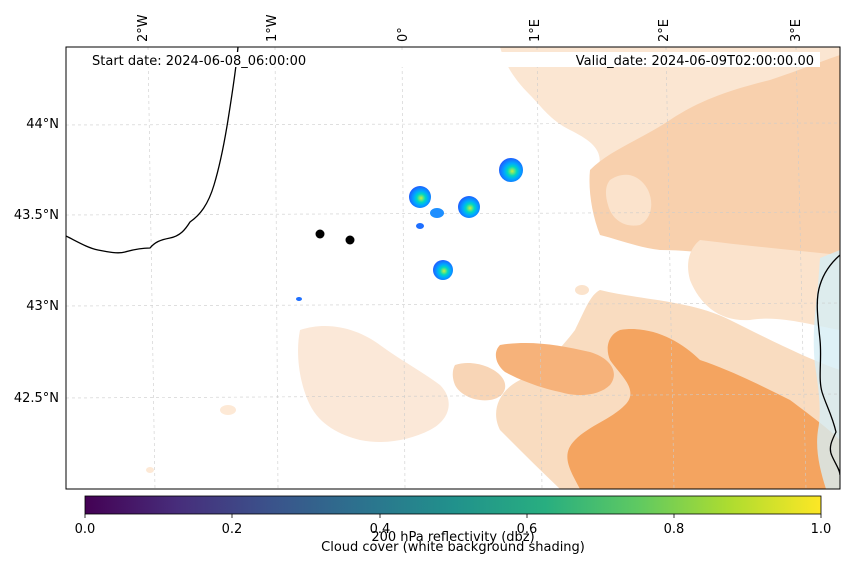 The width and height of the screenshot is (850, 564). I want to click on lon-tick-3e: 3°E, so click(796, 30).